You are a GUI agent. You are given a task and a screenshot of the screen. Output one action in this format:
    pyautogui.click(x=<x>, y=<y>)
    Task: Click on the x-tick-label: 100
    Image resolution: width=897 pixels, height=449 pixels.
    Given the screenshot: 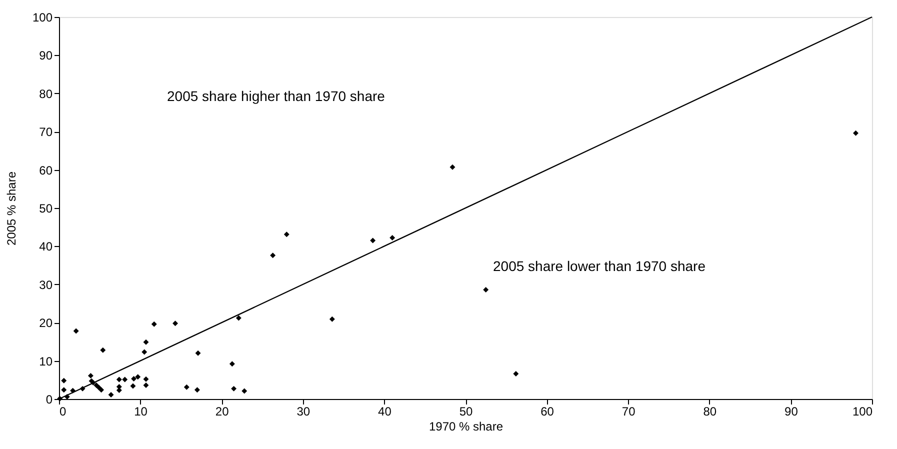 What is the action you would take?
    pyautogui.click(x=862, y=411)
    